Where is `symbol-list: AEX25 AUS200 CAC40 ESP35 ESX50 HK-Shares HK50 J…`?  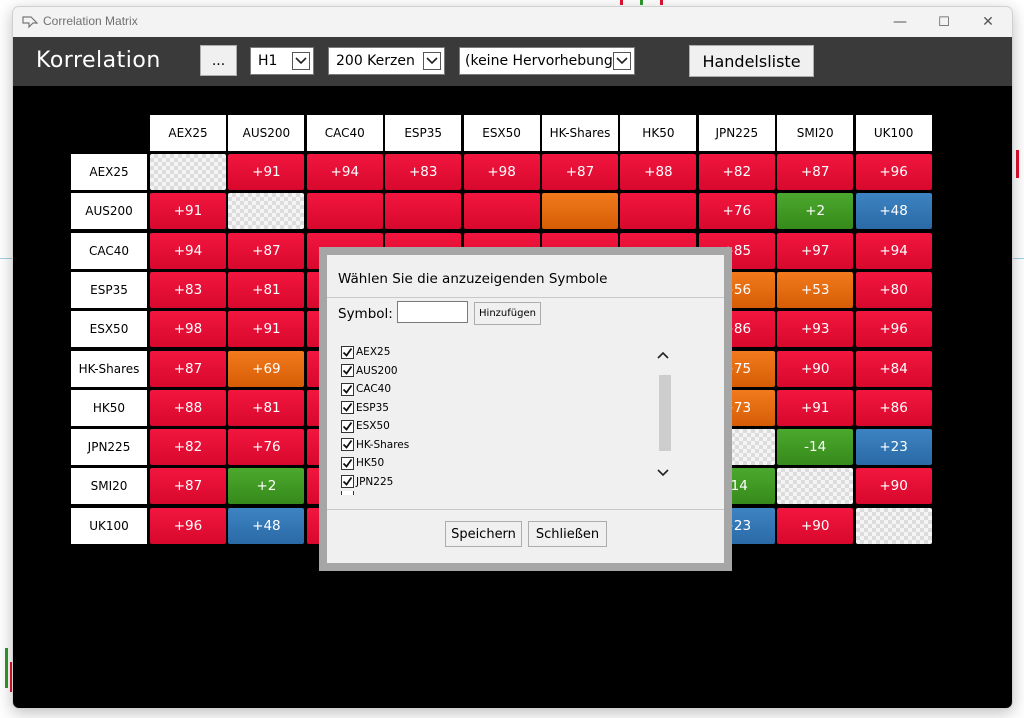 symbol-list: AEX25 AUS200 CAC40 ESP35 ESX50 HK-Shares HK50 J… is located at coordinates (508, 417).